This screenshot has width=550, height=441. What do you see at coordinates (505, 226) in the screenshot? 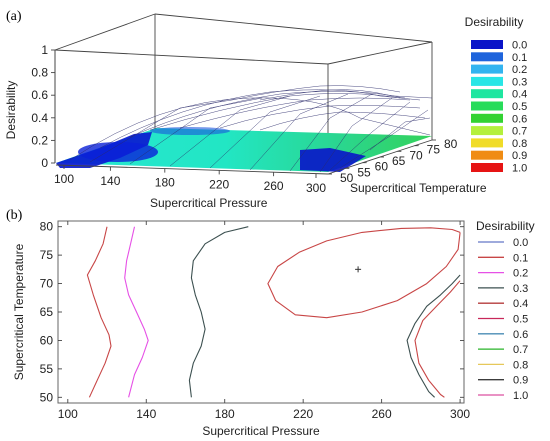
I see `legend-b-title: Desirability` at bounding box center [505, 226].